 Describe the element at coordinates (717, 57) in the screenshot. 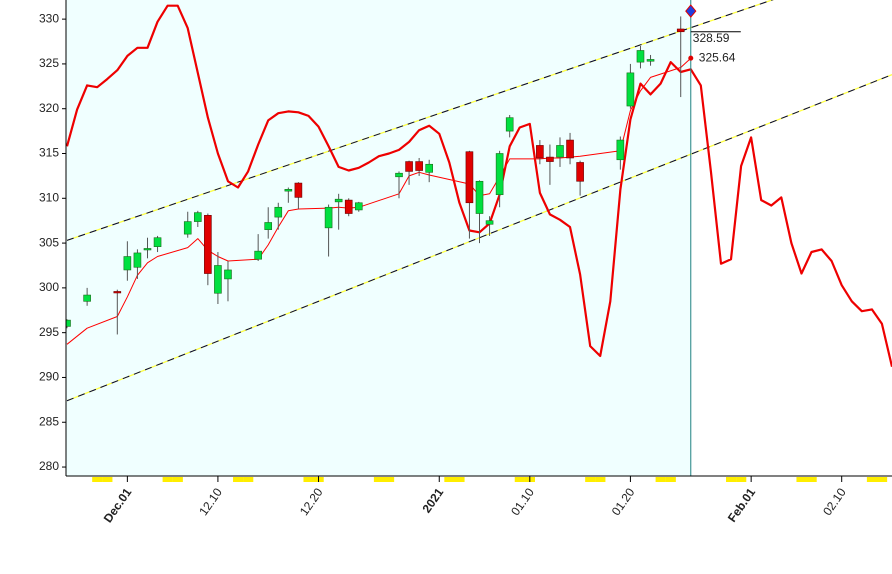

I see `annotation-label: 325.64` at that location.